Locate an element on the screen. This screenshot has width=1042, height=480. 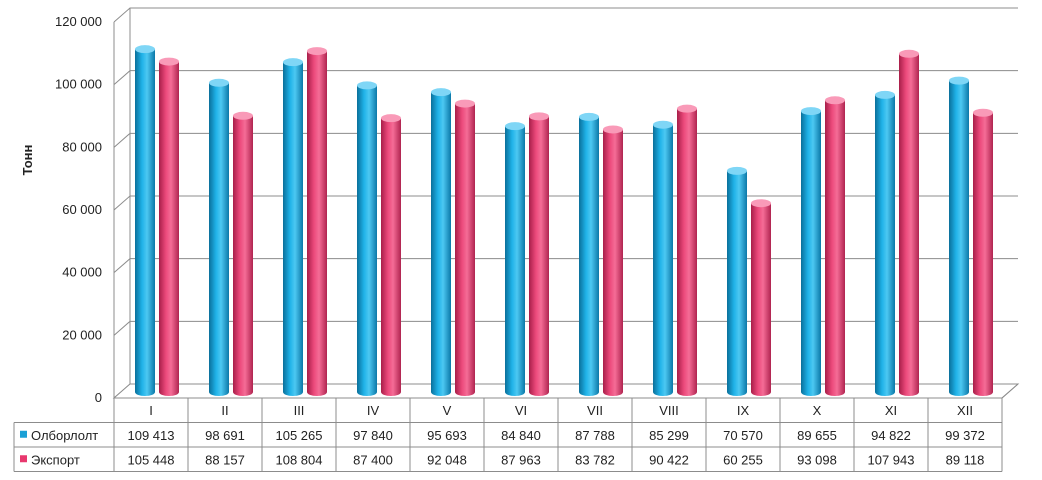
x-tick-label: II is located at coordinates (224, 410).